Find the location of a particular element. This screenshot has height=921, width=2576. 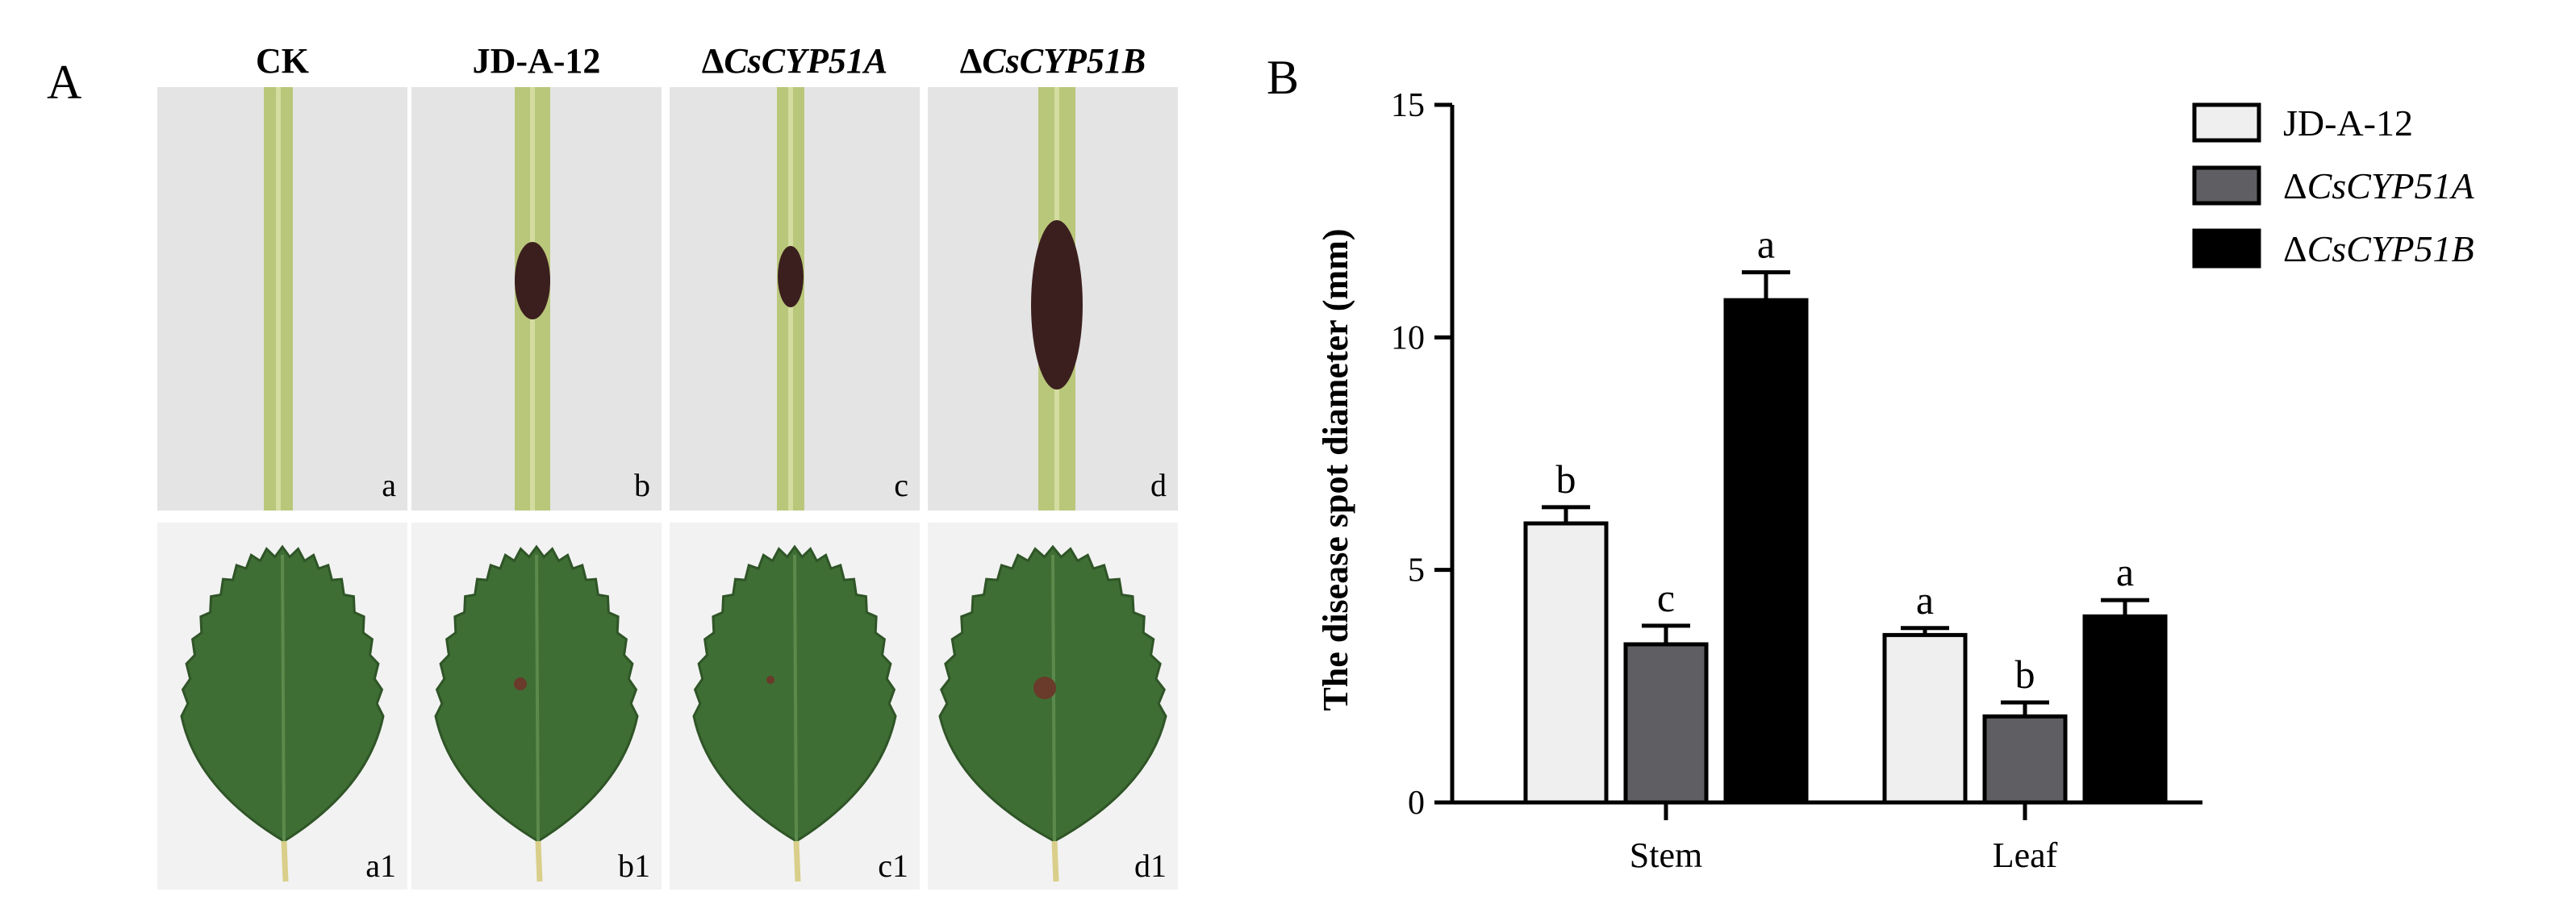

stem-highlight is located at coordinates (278, 299).